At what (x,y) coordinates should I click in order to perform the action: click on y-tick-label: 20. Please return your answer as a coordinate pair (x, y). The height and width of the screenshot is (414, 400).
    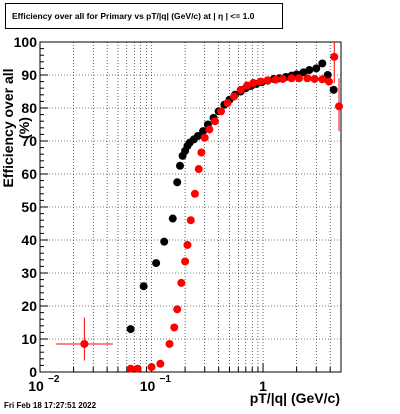
    Looking at the image, I should click on (29, 306).